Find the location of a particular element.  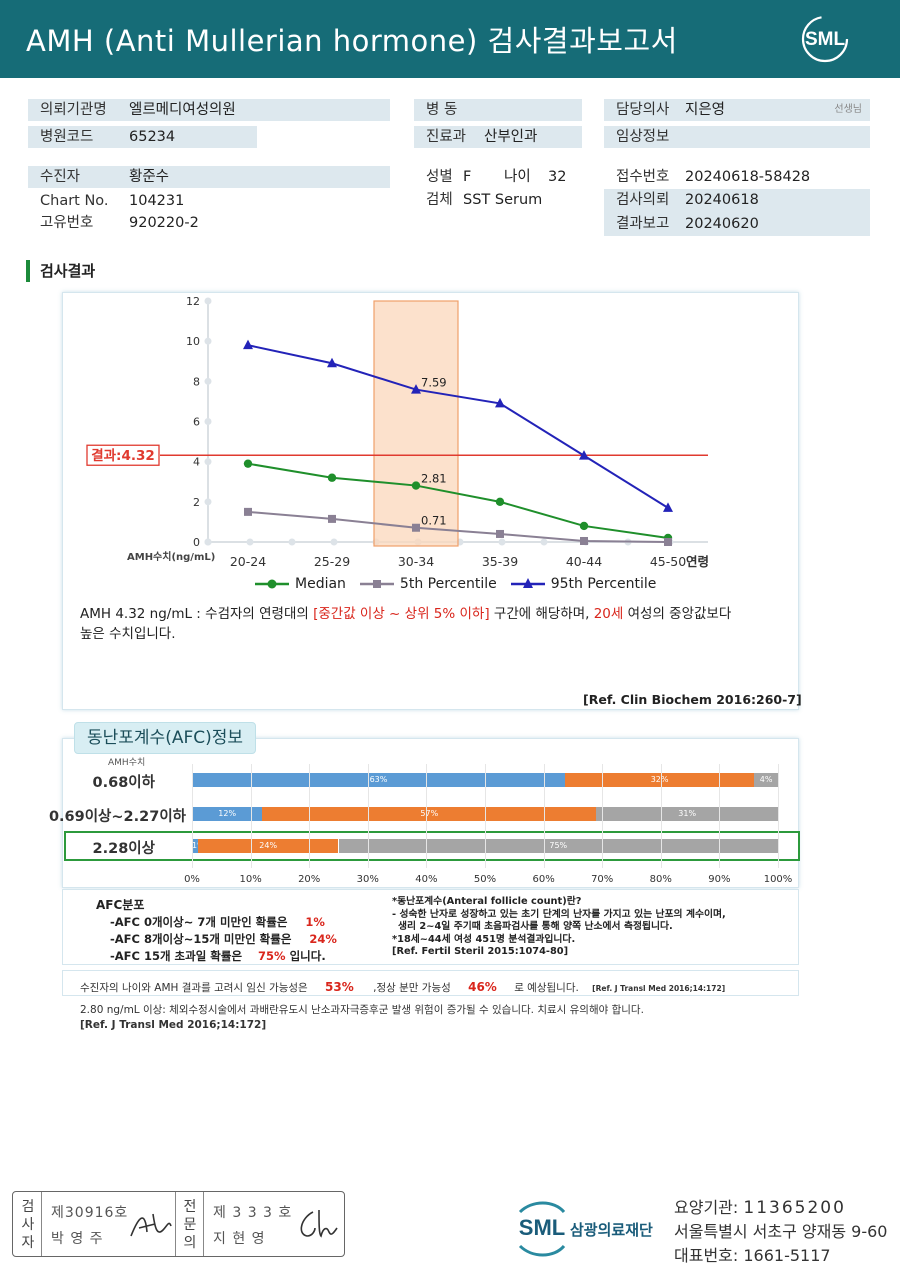

afc-highlight-box is located at coordinates (432, 846).